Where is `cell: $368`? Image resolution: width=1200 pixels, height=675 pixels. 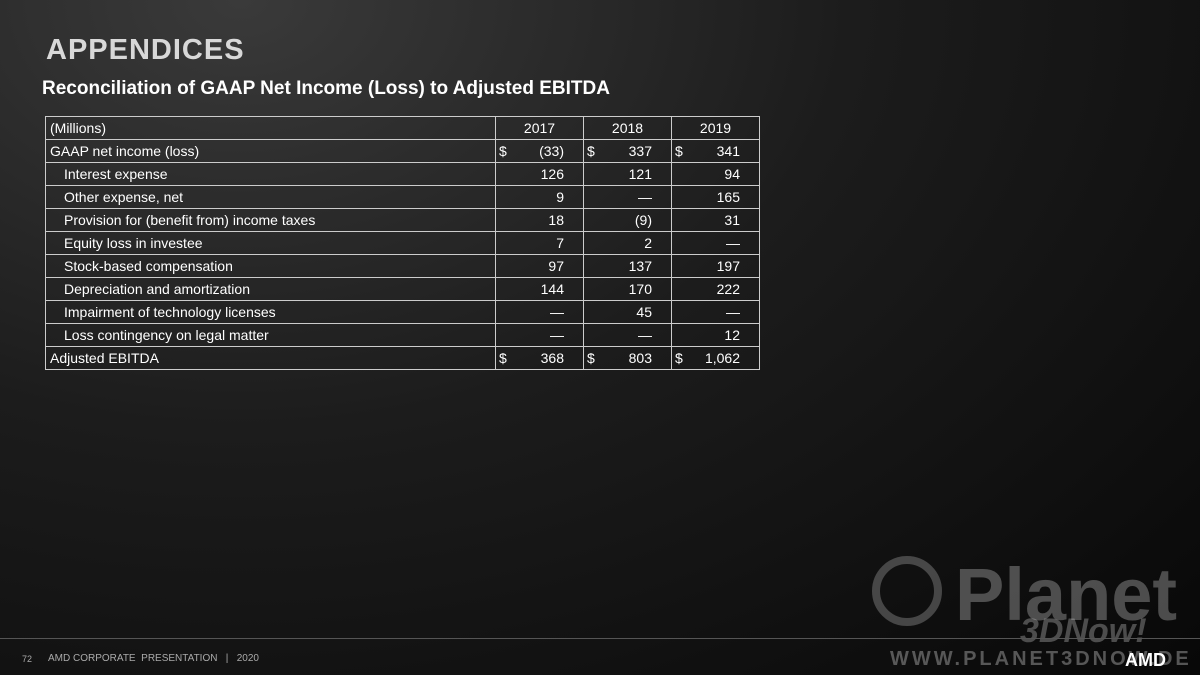
cell: $368 is located at coordinates (539, 358).